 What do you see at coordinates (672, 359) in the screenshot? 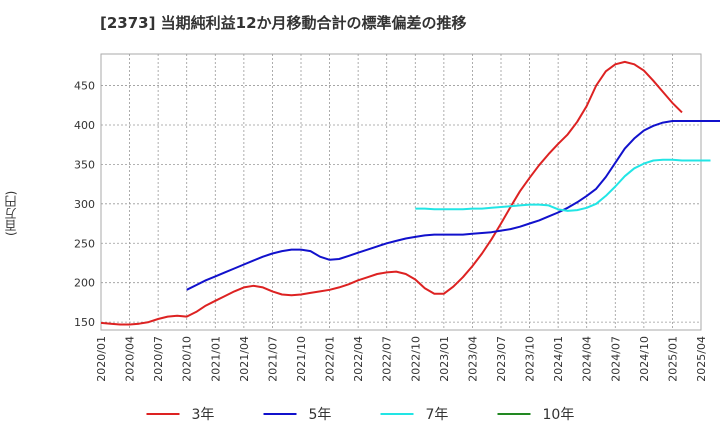
I see `x-tick-label: 2025/01` at bounding box center [672, 359].